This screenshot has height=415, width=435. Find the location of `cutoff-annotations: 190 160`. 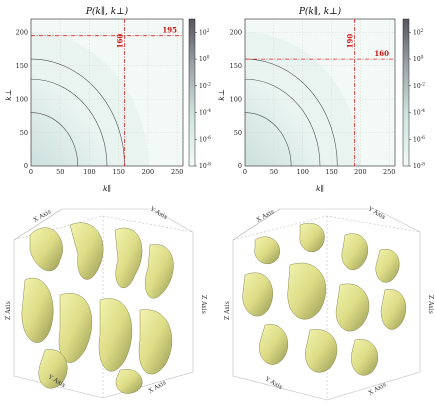

cutoff-annotations: 190 160 is located at coordinates (368, 46).